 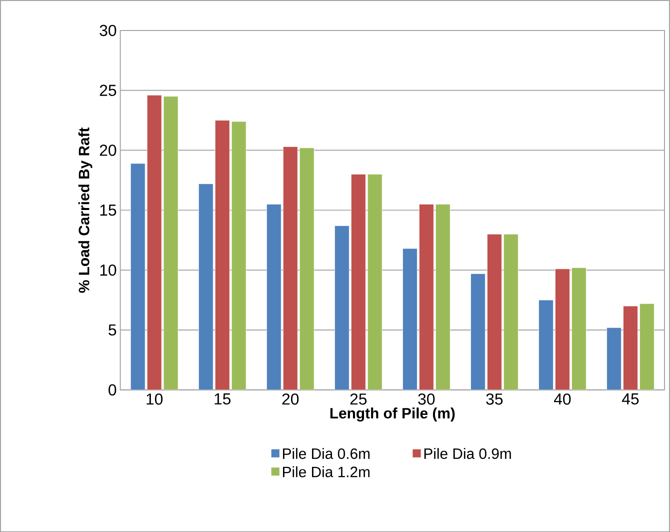 I want to click on x-tick-label: 45, so click(x=630, y=398).